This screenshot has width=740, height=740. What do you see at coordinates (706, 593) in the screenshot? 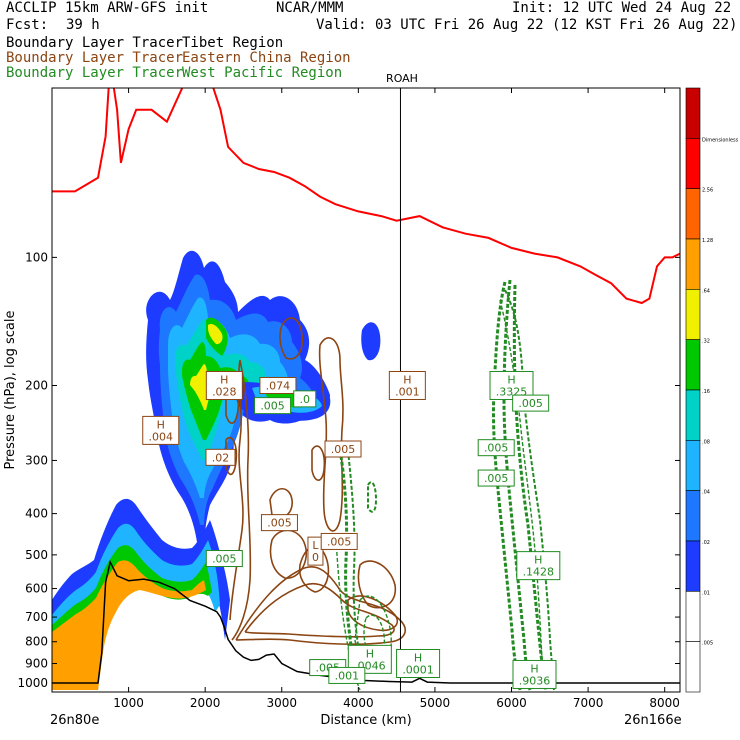
I see `colorbar-level-label: .01` at bounding box center [706, 593].